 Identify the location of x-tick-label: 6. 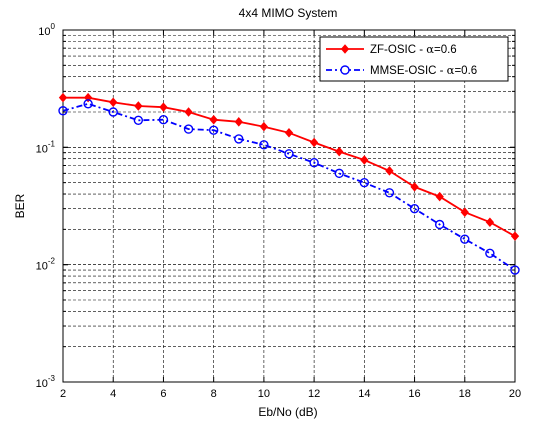
(163, 394).